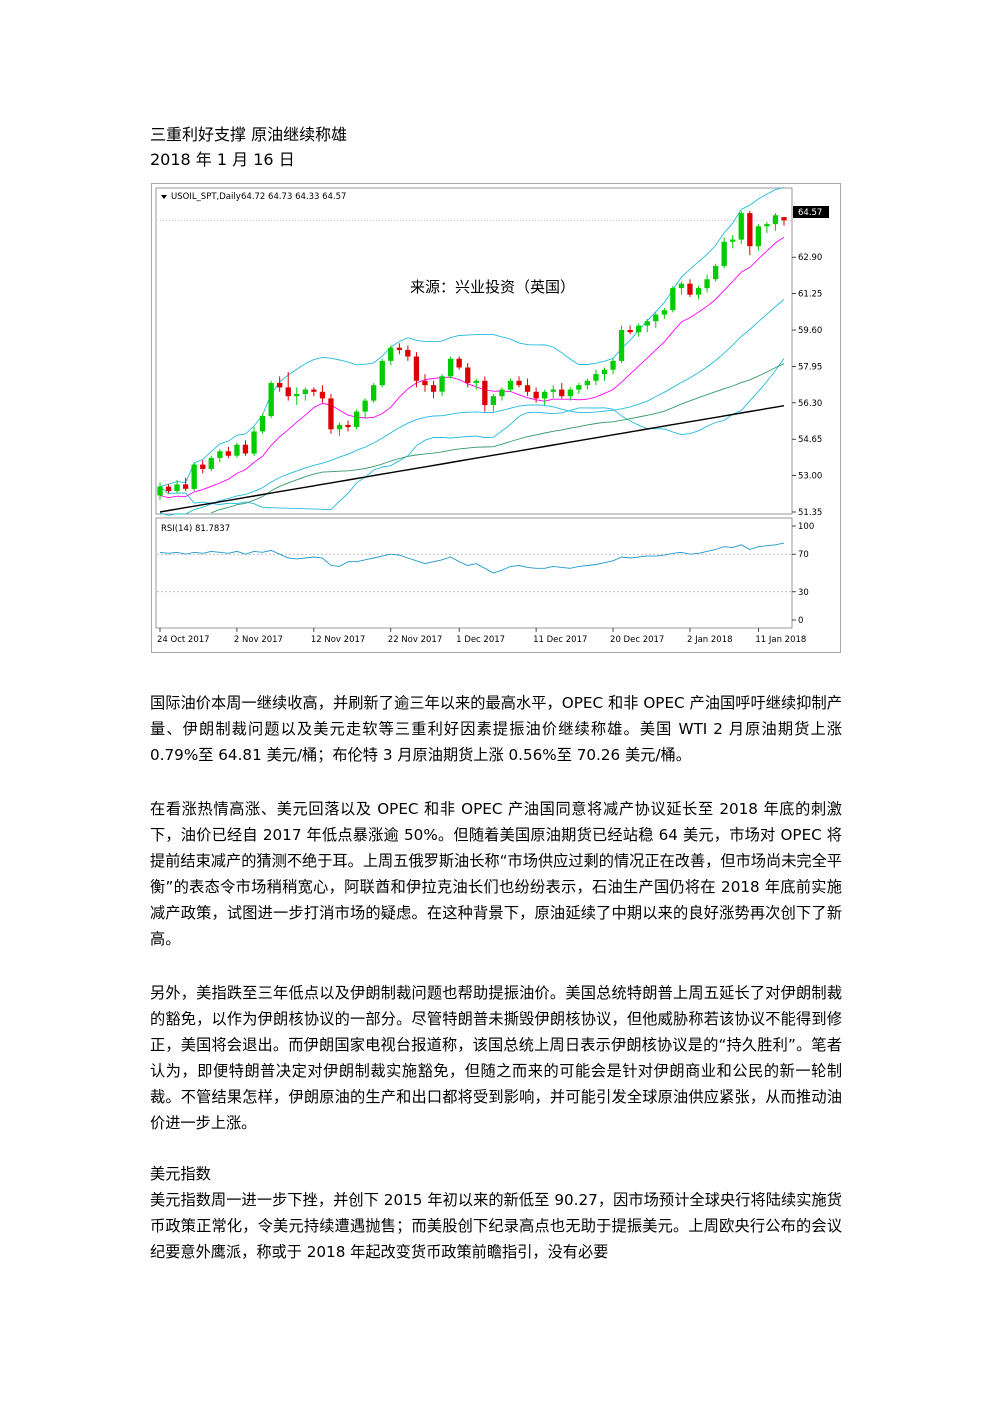 This screenshot has width=992, height=1403. I want to click on date-tick-label: 1 Dec 2017, so click(480, 640).